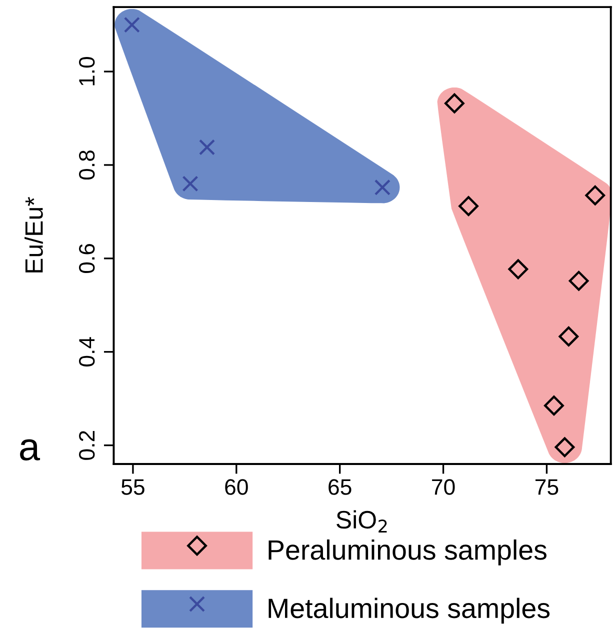 The width and height of the screenshot is (613, 643). Describe the element at coordinates (30, 450) in the screenshot. I see `text: a` at that location.